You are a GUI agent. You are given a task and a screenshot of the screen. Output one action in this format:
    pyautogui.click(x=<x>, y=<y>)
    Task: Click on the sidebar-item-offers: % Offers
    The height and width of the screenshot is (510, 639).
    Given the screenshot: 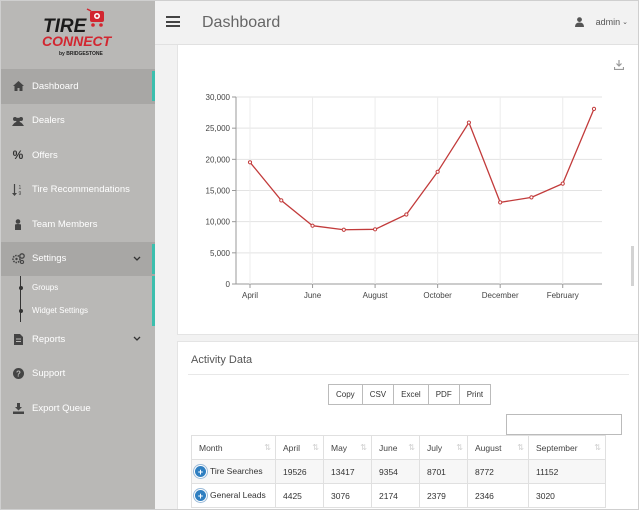 What is the action you would take?
    pyautogui.click(x=78, y=155)
    